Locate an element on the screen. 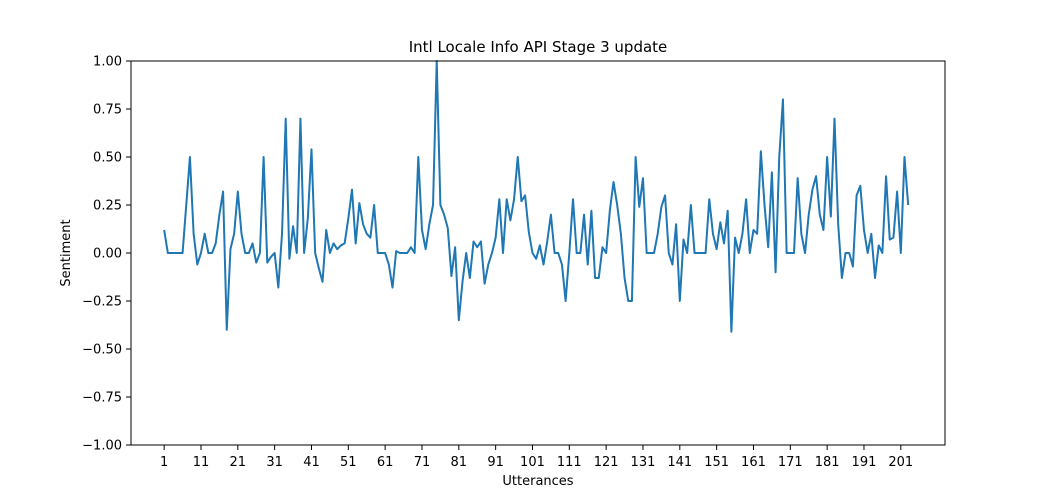 The image size is (1050, 500). x-axis-label: Utterances is located at coordinates (537, 481).